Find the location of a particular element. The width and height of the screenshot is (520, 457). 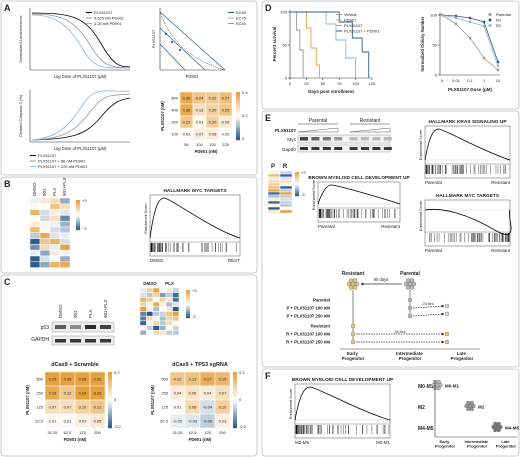

condition-label: P + PLX51107 250 nM is located at coordinates (308, 316).